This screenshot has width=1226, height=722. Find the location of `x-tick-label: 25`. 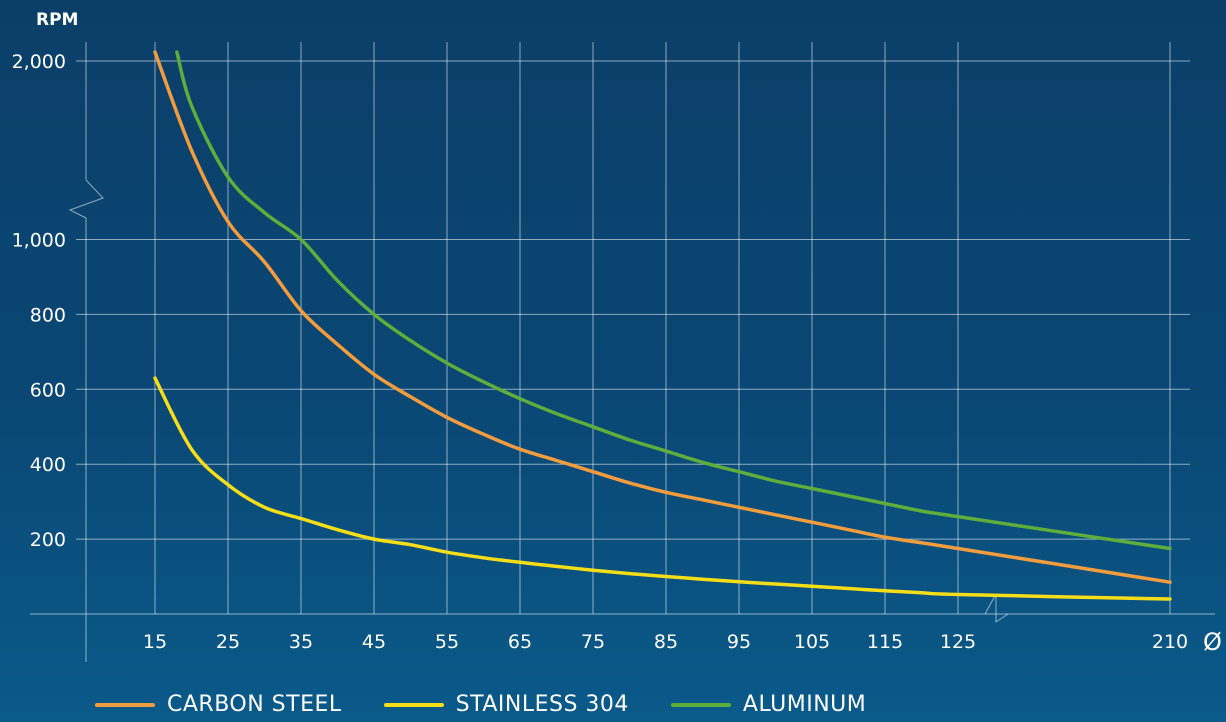

x-tick-label: 25 is located at coordinates (228, 642).